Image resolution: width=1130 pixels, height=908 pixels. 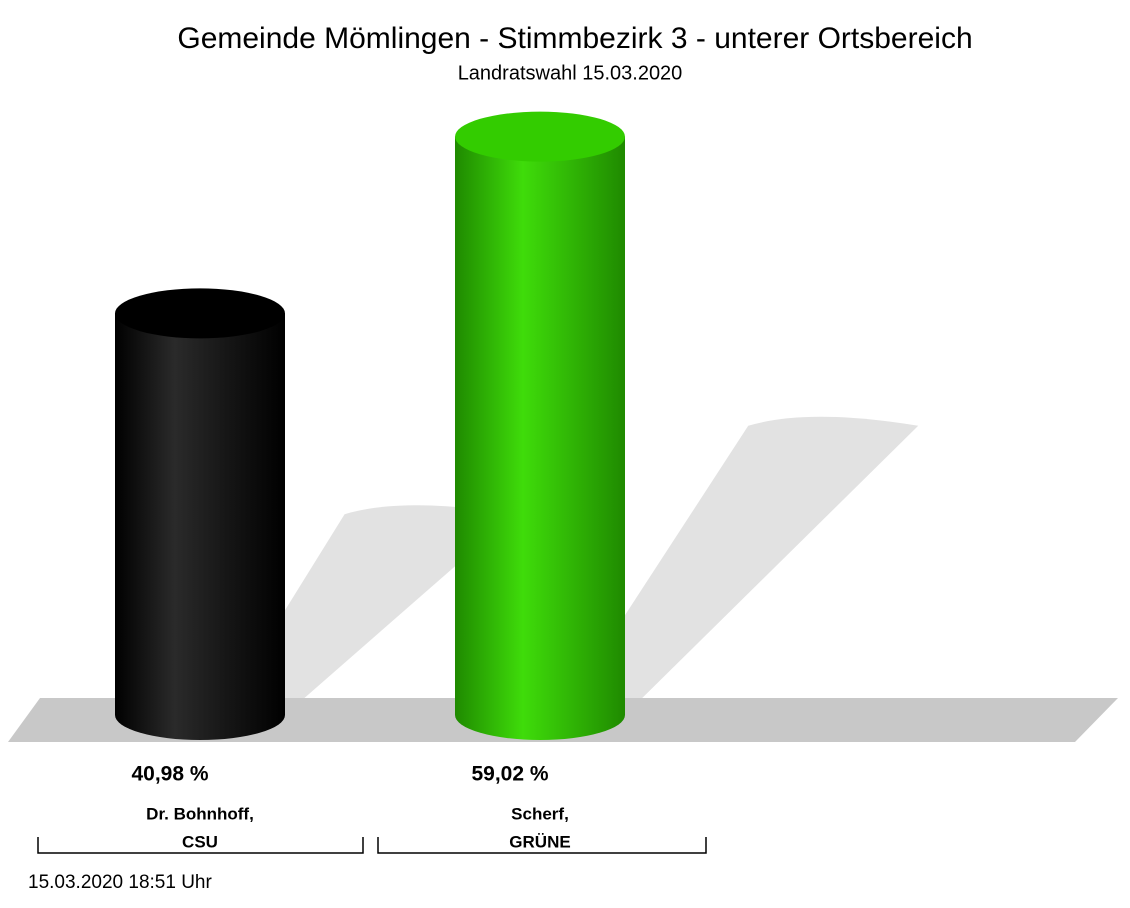 What do you see at coordinates (509, 774) in the screenshot?
I see `value-label: 59,02 %` at bounding box center [509, 774].